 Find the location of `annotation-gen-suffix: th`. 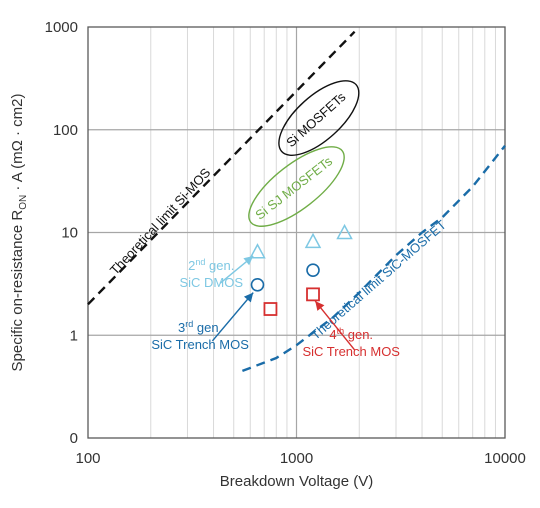

annotation-gen-suffix: th is located at coordinates (341, 331).